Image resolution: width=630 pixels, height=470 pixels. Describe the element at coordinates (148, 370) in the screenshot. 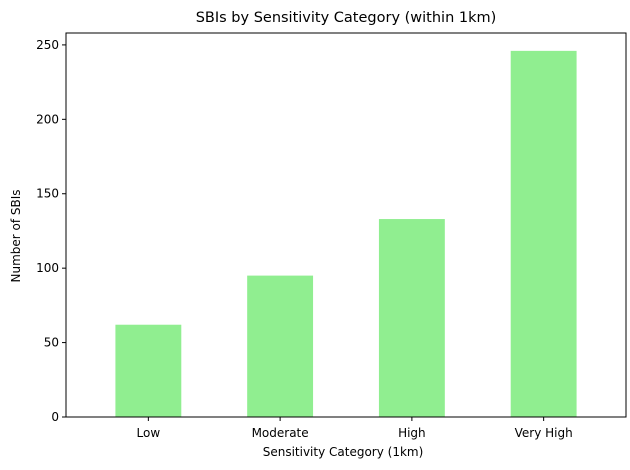

I see `bar-low` at that location.